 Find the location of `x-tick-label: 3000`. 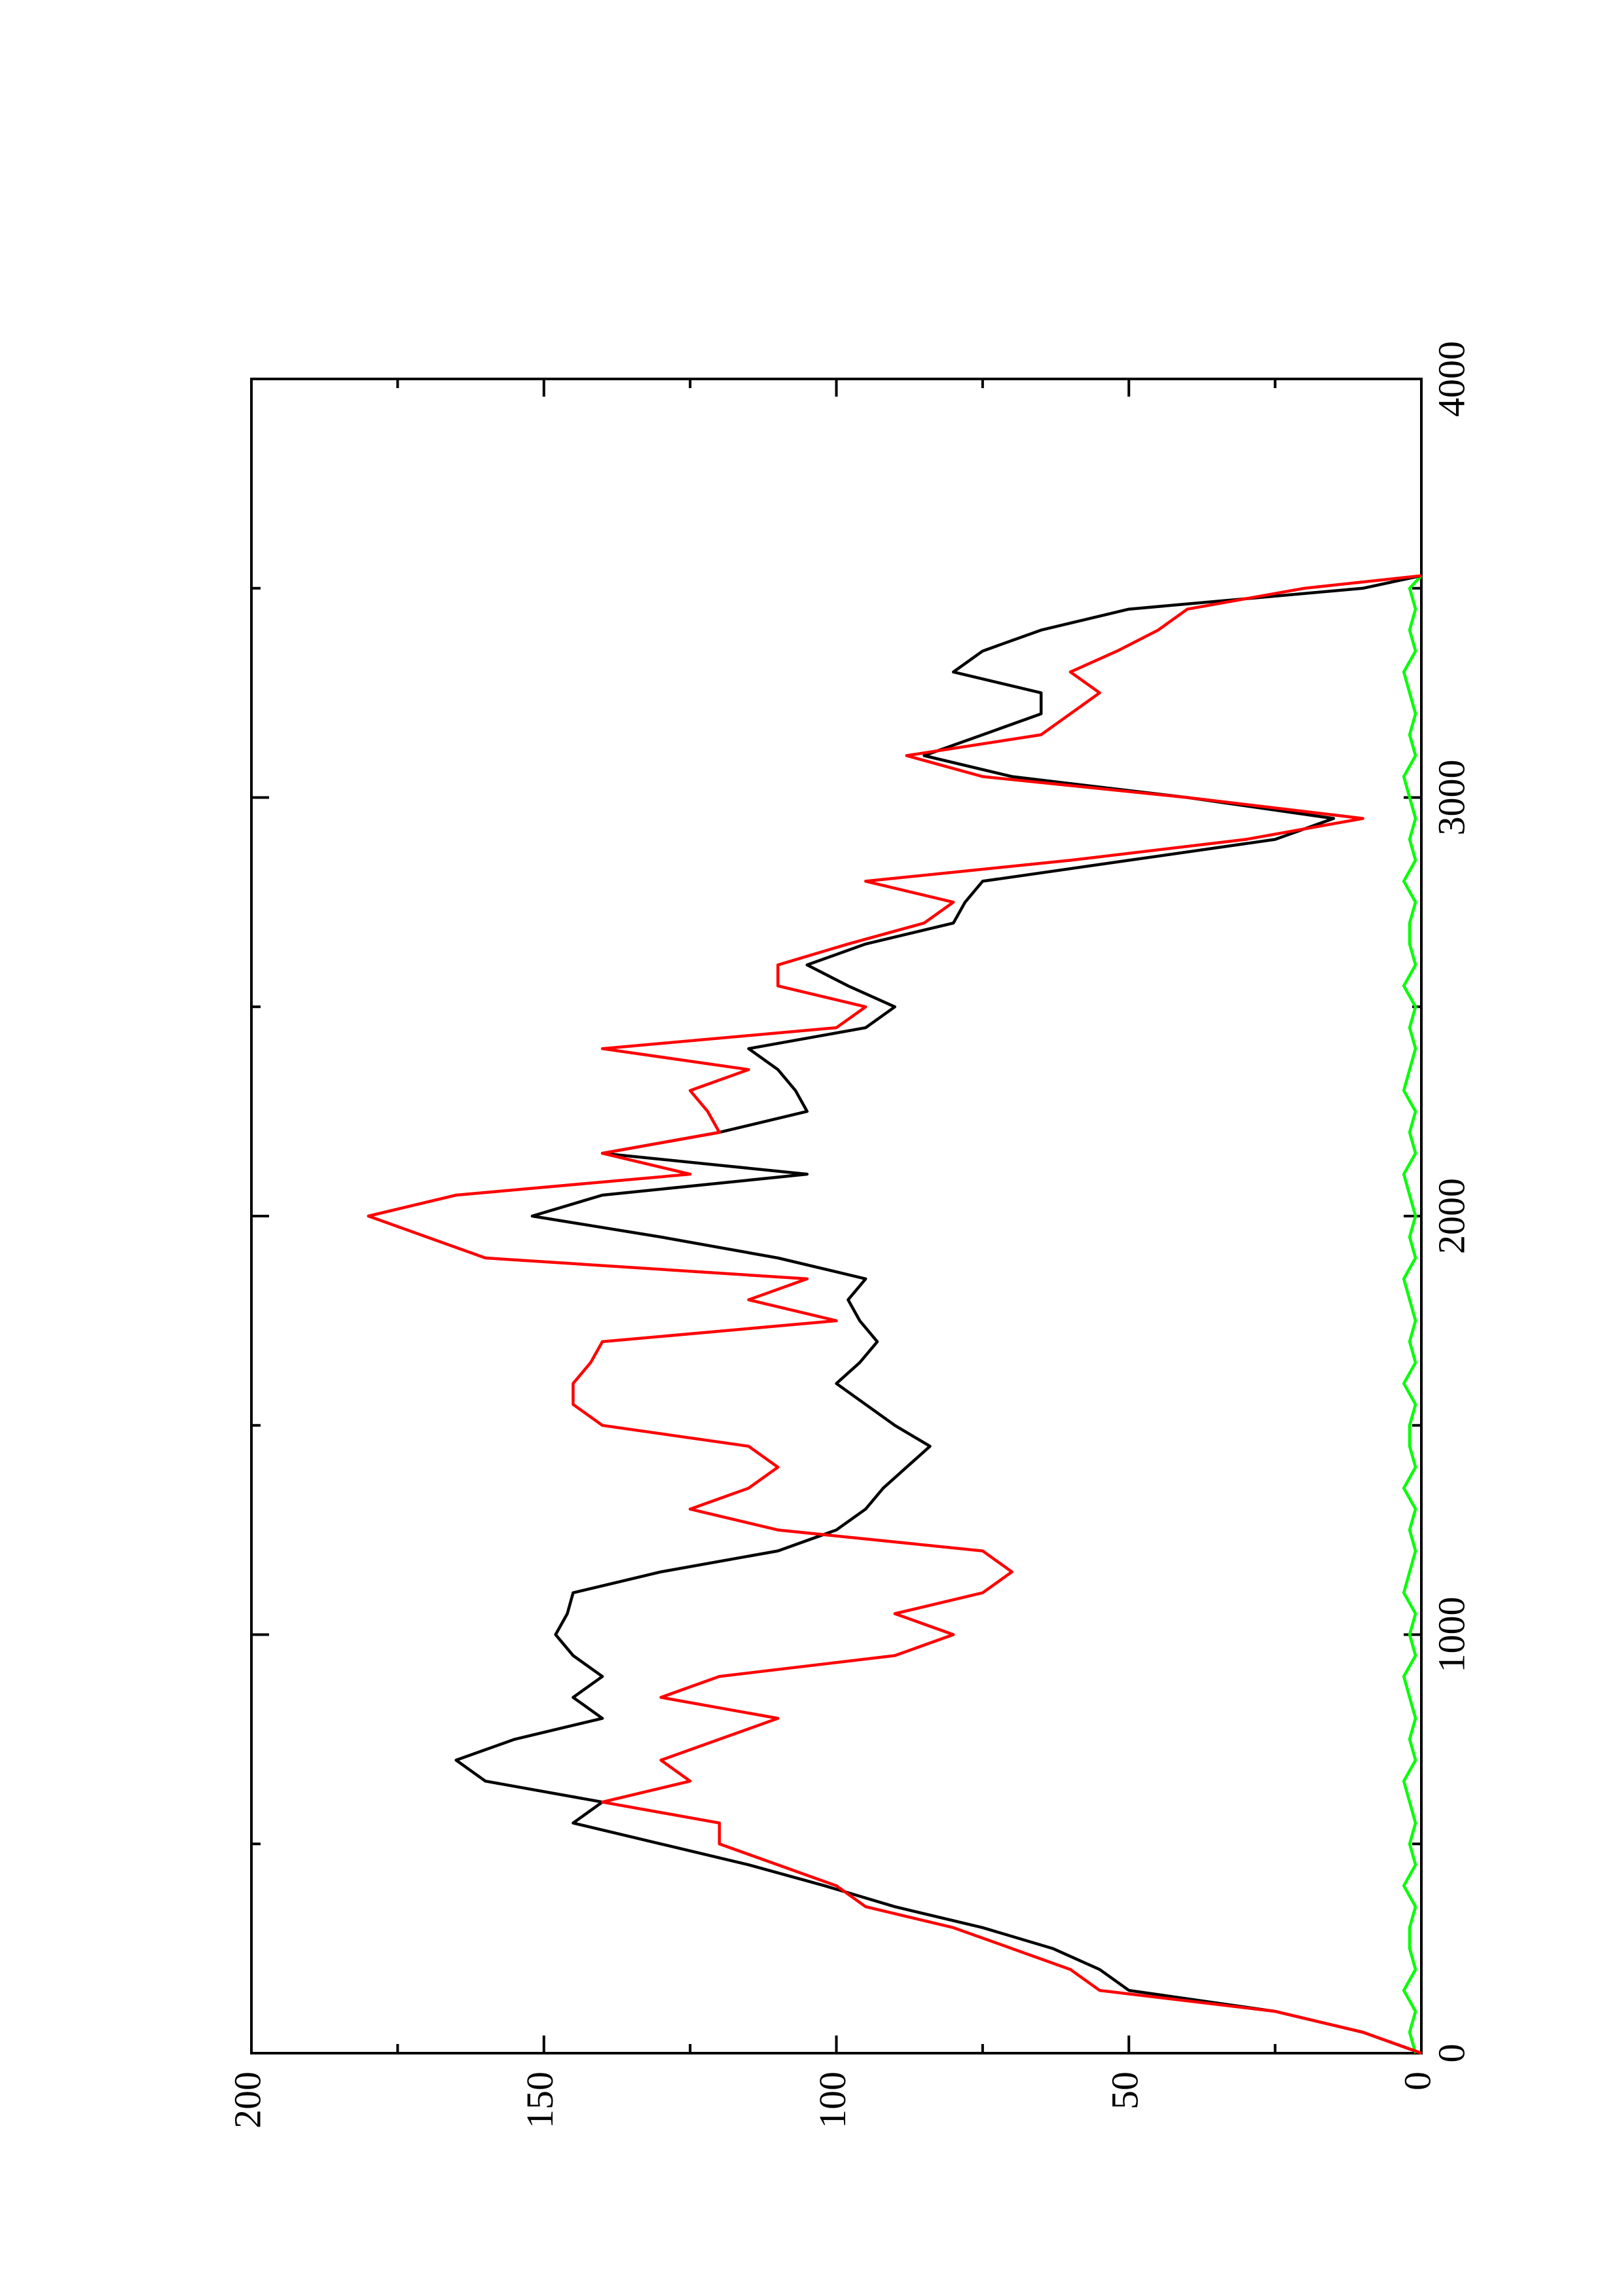

x-tick-label: 3000 is located at coordinates (1452, 798).